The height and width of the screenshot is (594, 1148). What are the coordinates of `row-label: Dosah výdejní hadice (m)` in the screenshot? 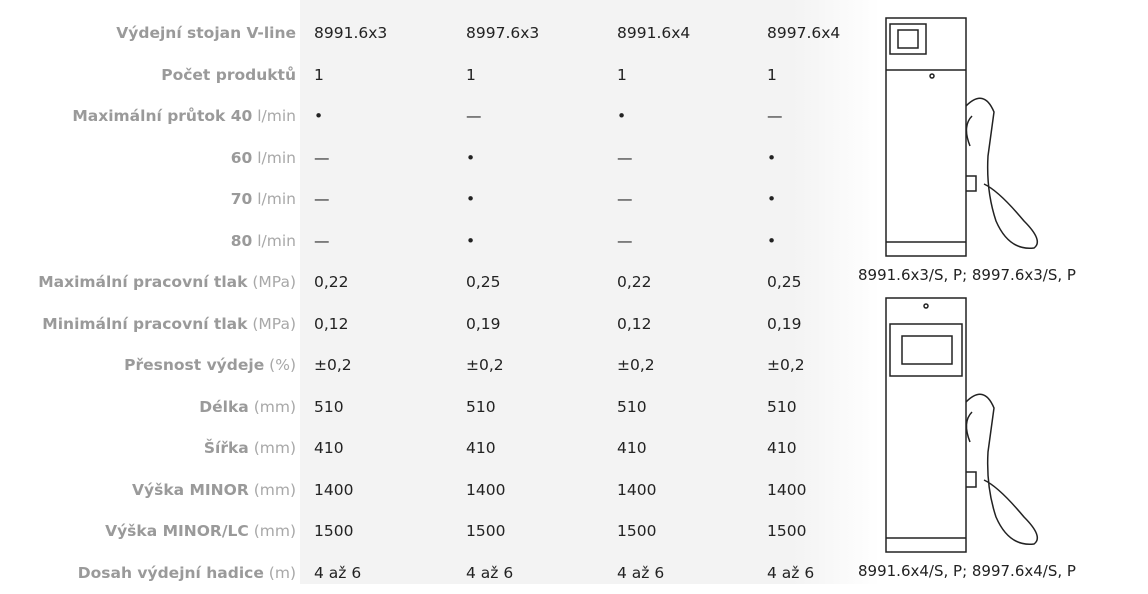 It's located at (148, 573).